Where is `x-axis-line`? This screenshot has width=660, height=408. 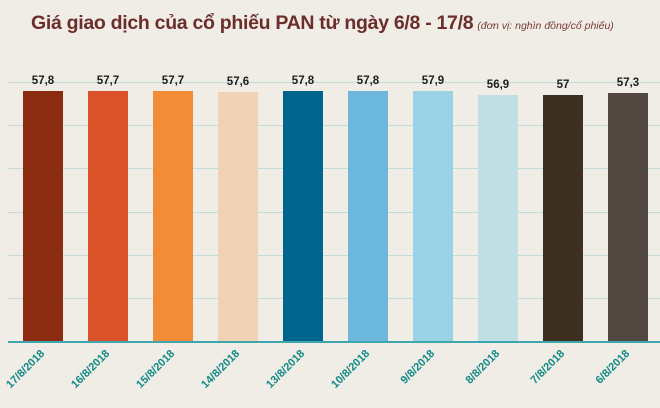
x-axis-line is located at coordinates (334, 342).